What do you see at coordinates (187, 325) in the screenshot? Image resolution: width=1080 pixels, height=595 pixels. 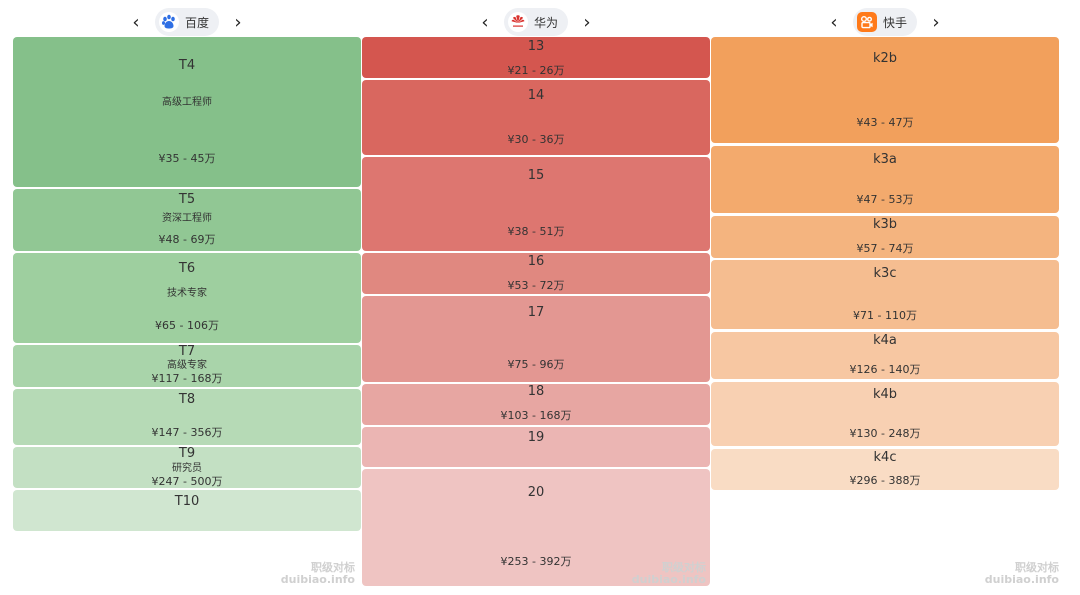 I see `level-salary: ¥65 - 106万` at bounding box center [187, 325].